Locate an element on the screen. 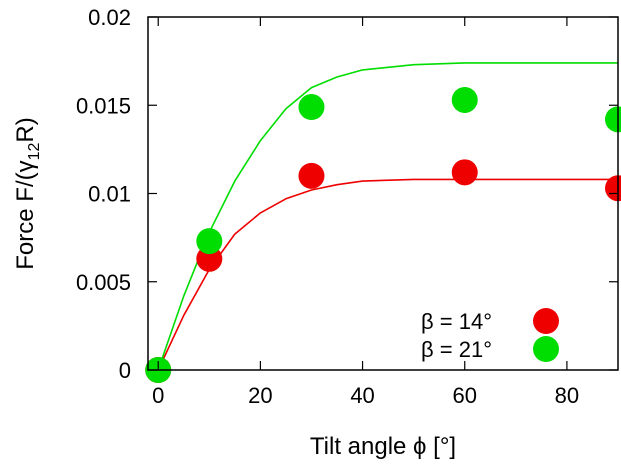  y-tick-label: 0.01 is located at coordinates (109, 194).